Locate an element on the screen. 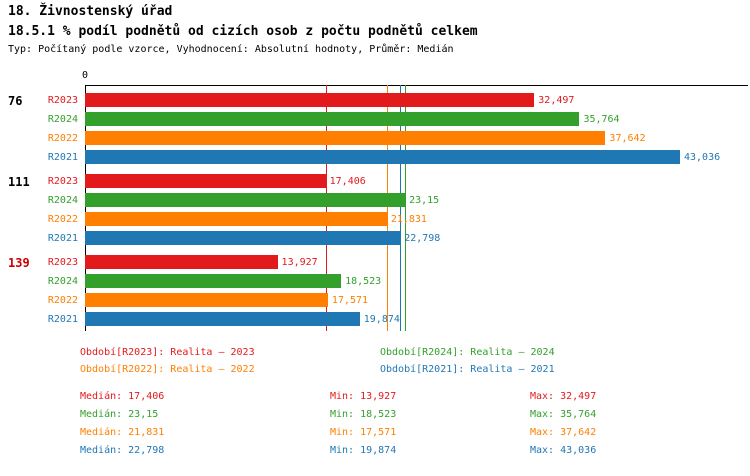  stat-max-R2022: Max: 37,642 is located at coordinates (563, 432).